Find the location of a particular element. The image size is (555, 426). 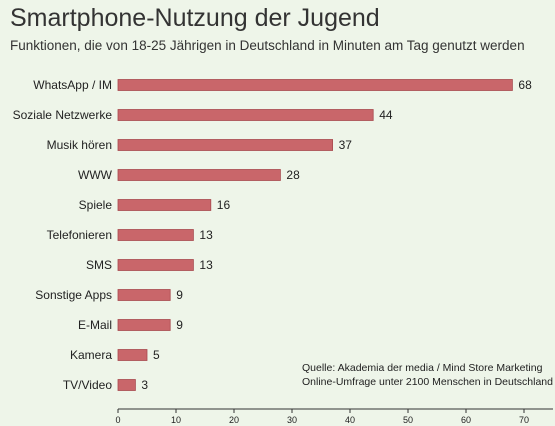

data-label: 37 is located at coordinates (346, 145).